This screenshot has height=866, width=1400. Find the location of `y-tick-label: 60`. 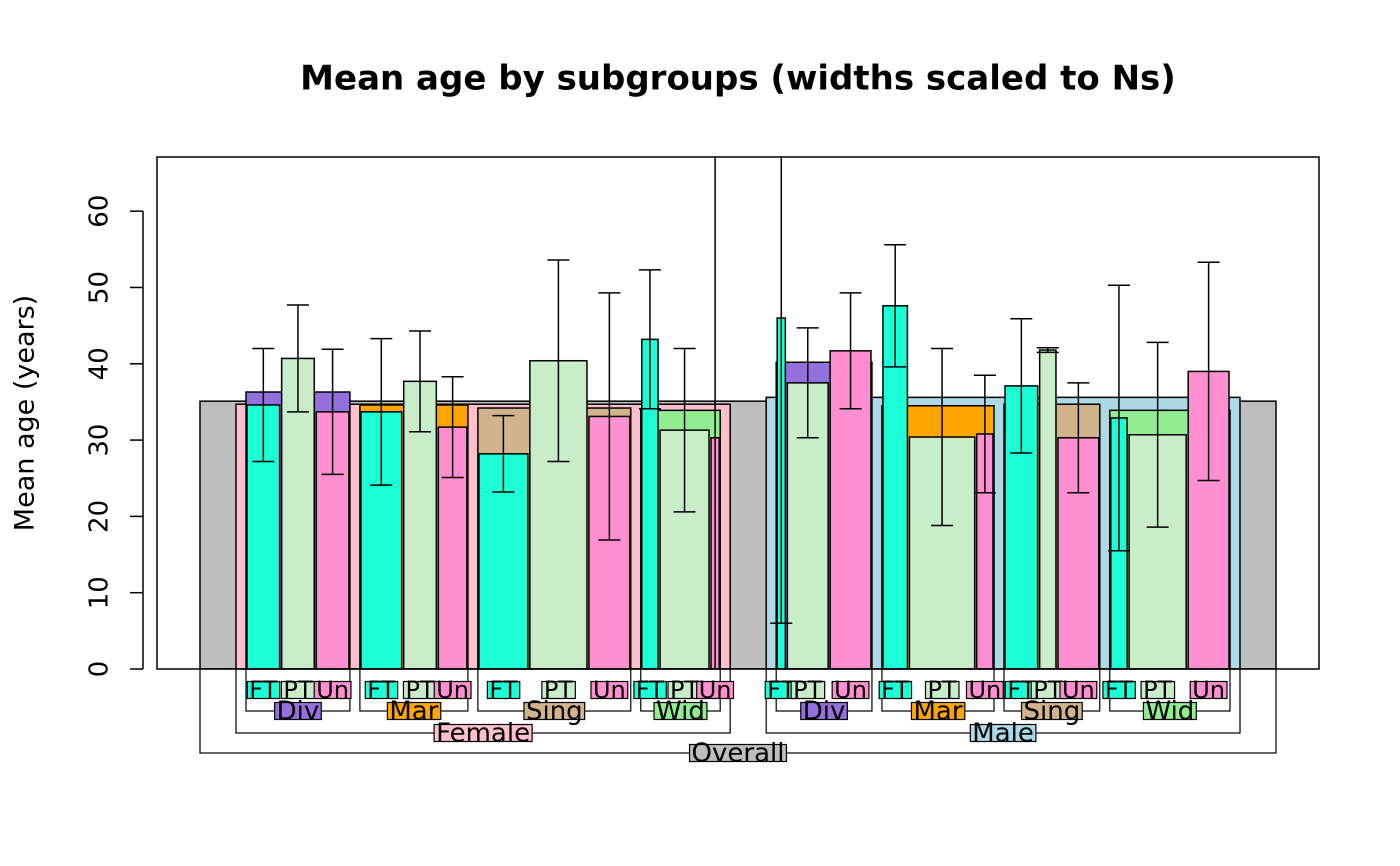

y-tick-label: 60 is located at coordinates (100, 211).